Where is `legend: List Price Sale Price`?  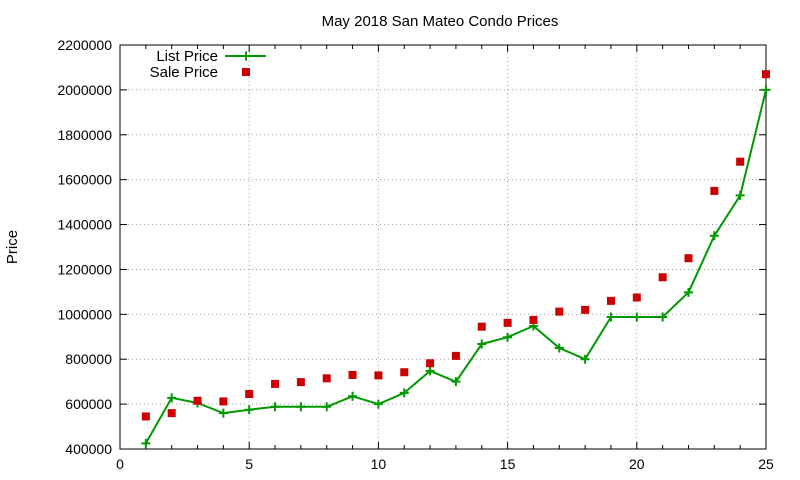
legend: List Price Sale Price is located at coordinates (208, 64).